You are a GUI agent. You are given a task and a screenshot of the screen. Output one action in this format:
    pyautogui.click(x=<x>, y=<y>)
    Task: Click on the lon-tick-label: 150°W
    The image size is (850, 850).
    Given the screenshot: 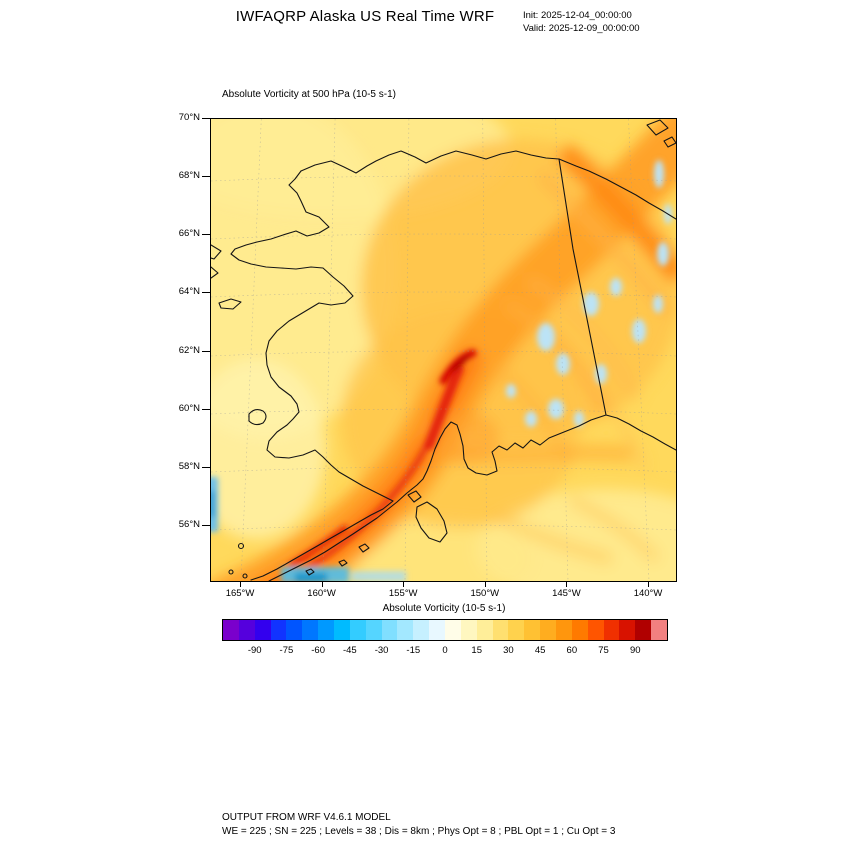 What is the action you would take?
    pyautogui.click(x=485, y=593)
    